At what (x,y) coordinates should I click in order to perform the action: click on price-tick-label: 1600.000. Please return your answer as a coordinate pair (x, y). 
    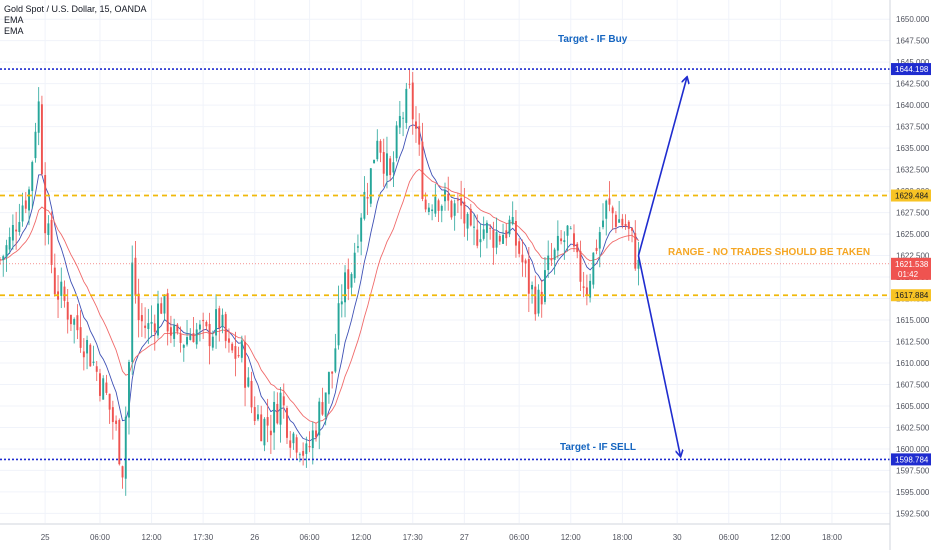
    Looking at the image, I should click on (913, 449).